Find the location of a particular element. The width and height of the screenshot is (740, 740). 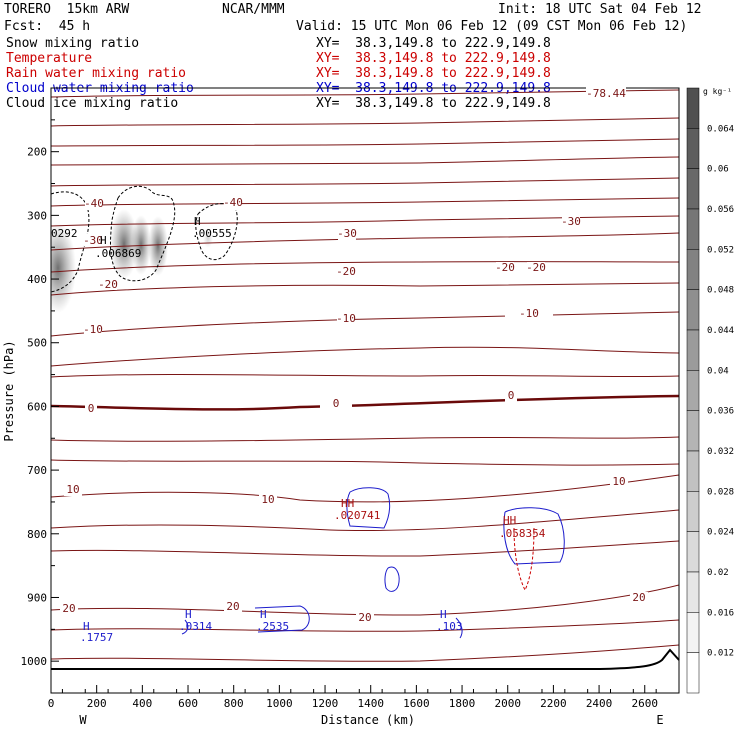

y-axis-title: Pressure (hPa) is located at coordinates (9, 390).